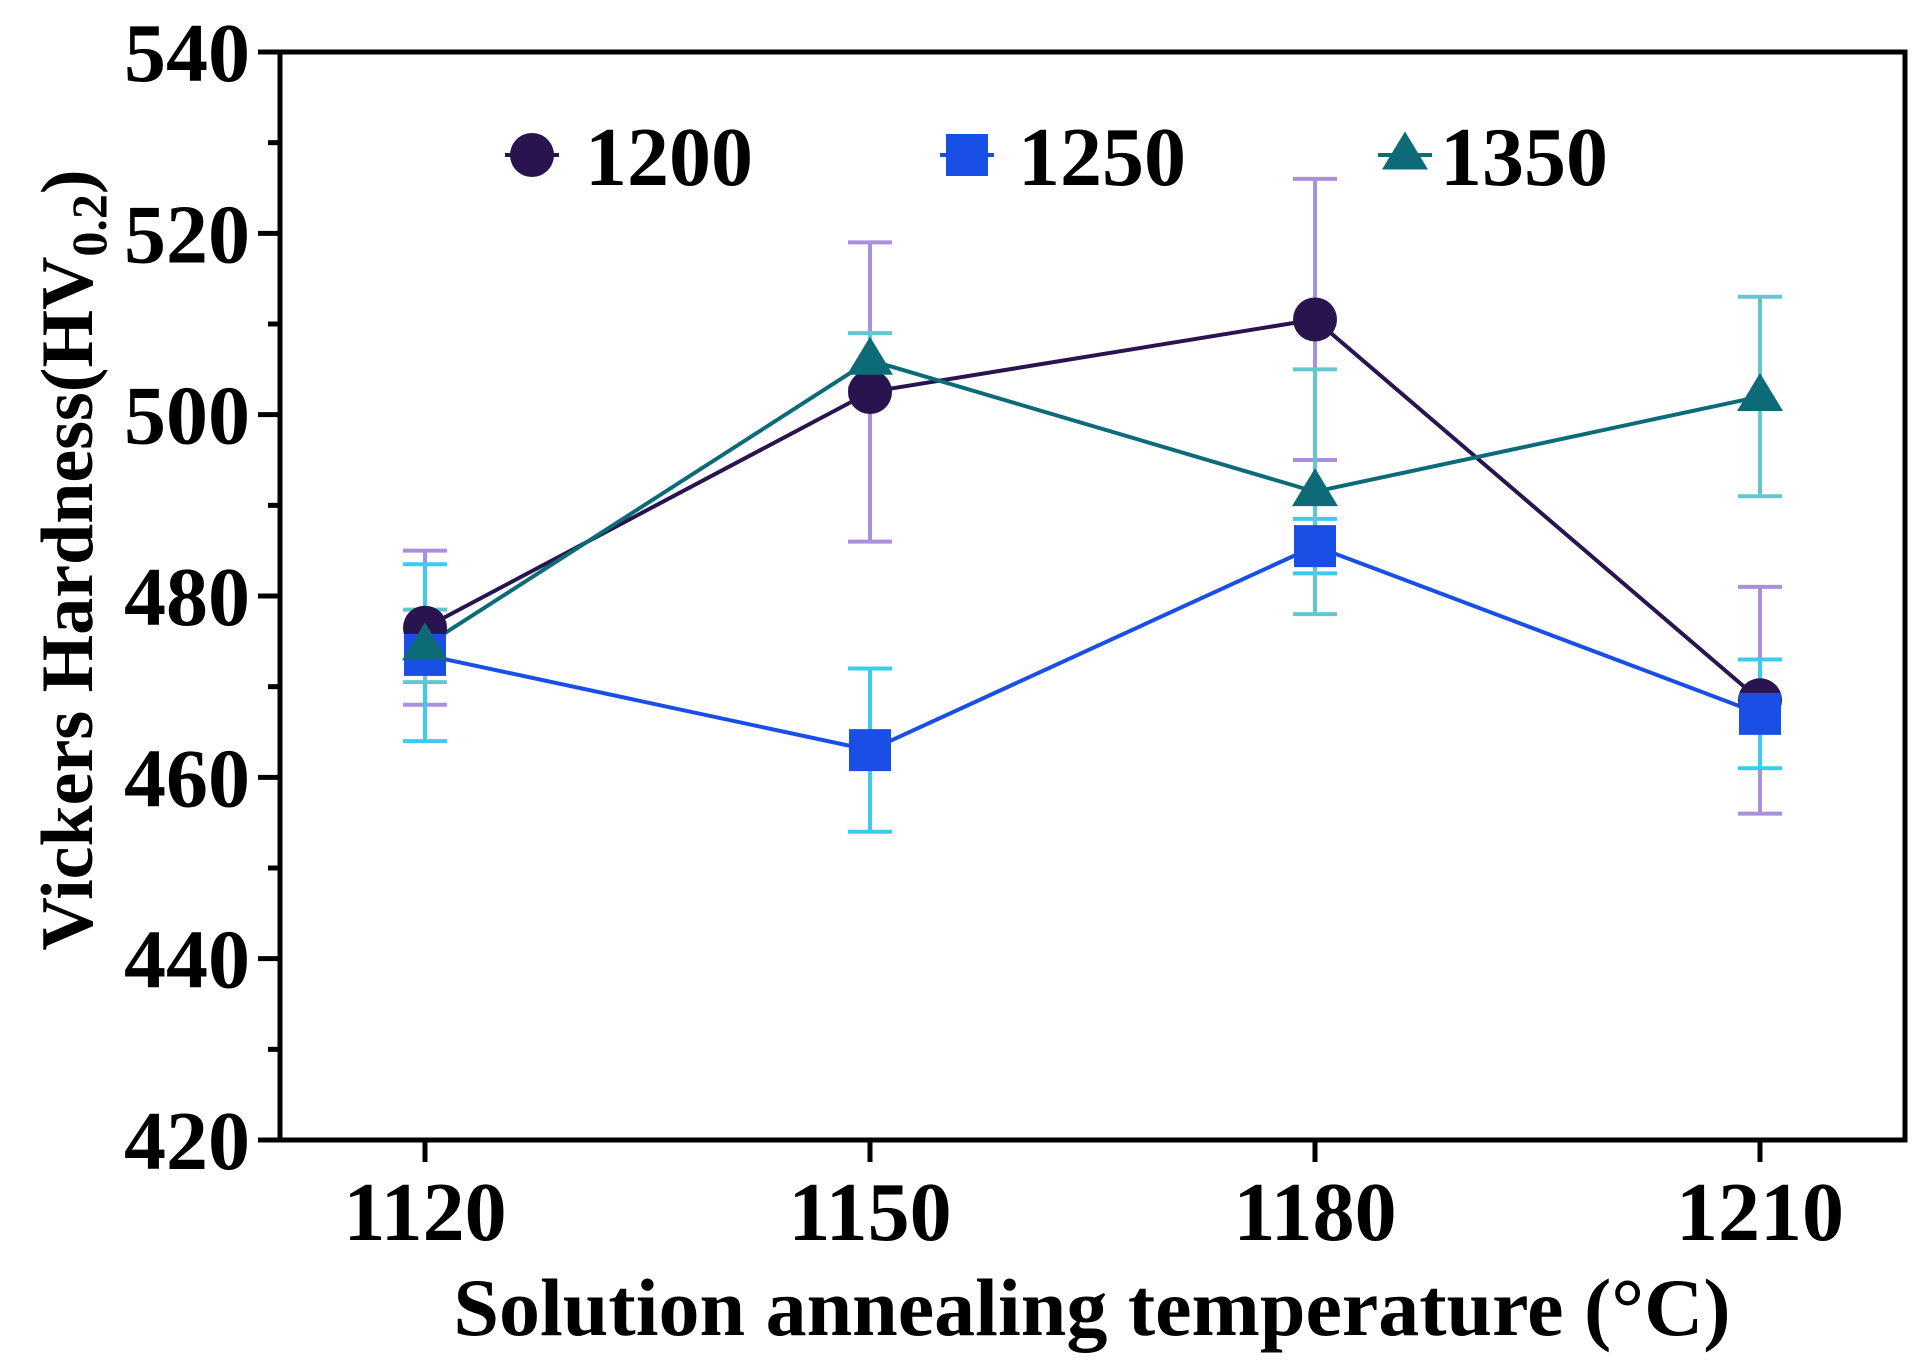  What do you see at coordinates (1760, 1212) in the screenshot?
I see `x-tick-label: 1210` at bounding box center [1760, 1212].